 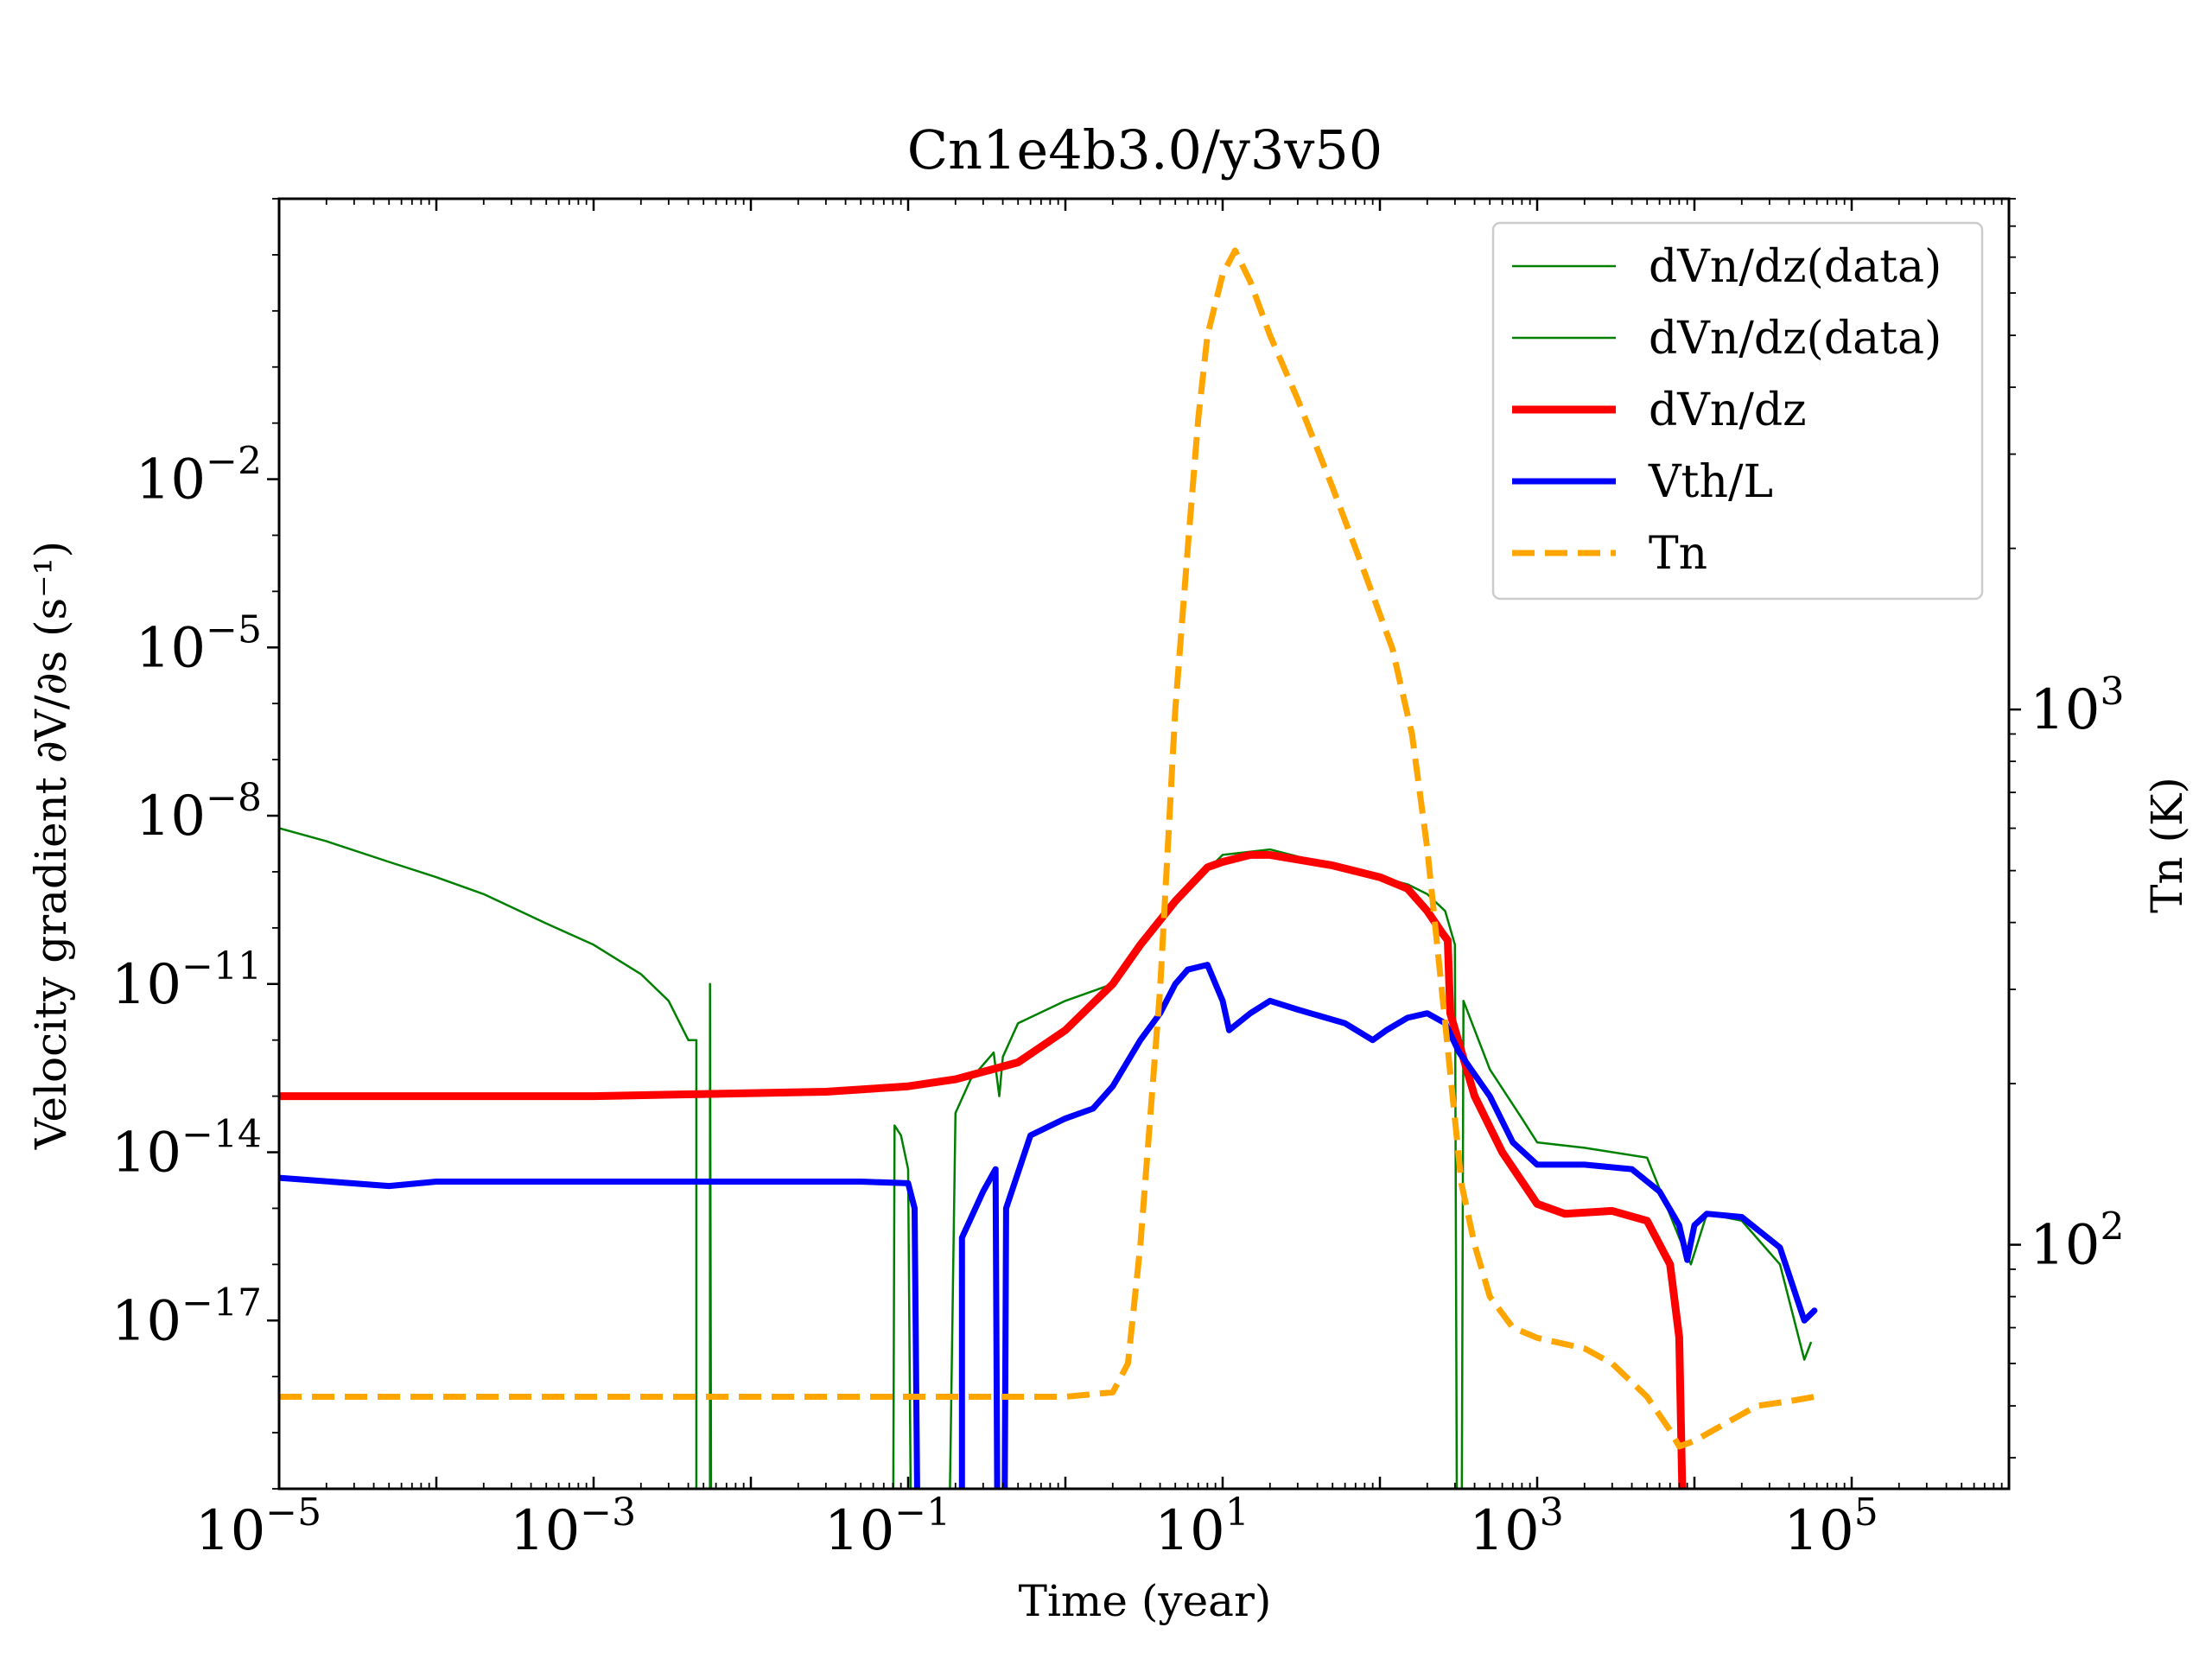 What do you see at coordinates (1710, 482) in the screenshot?
I see `legend-label-3: Vth/L` at bounding box center [1710, 482].